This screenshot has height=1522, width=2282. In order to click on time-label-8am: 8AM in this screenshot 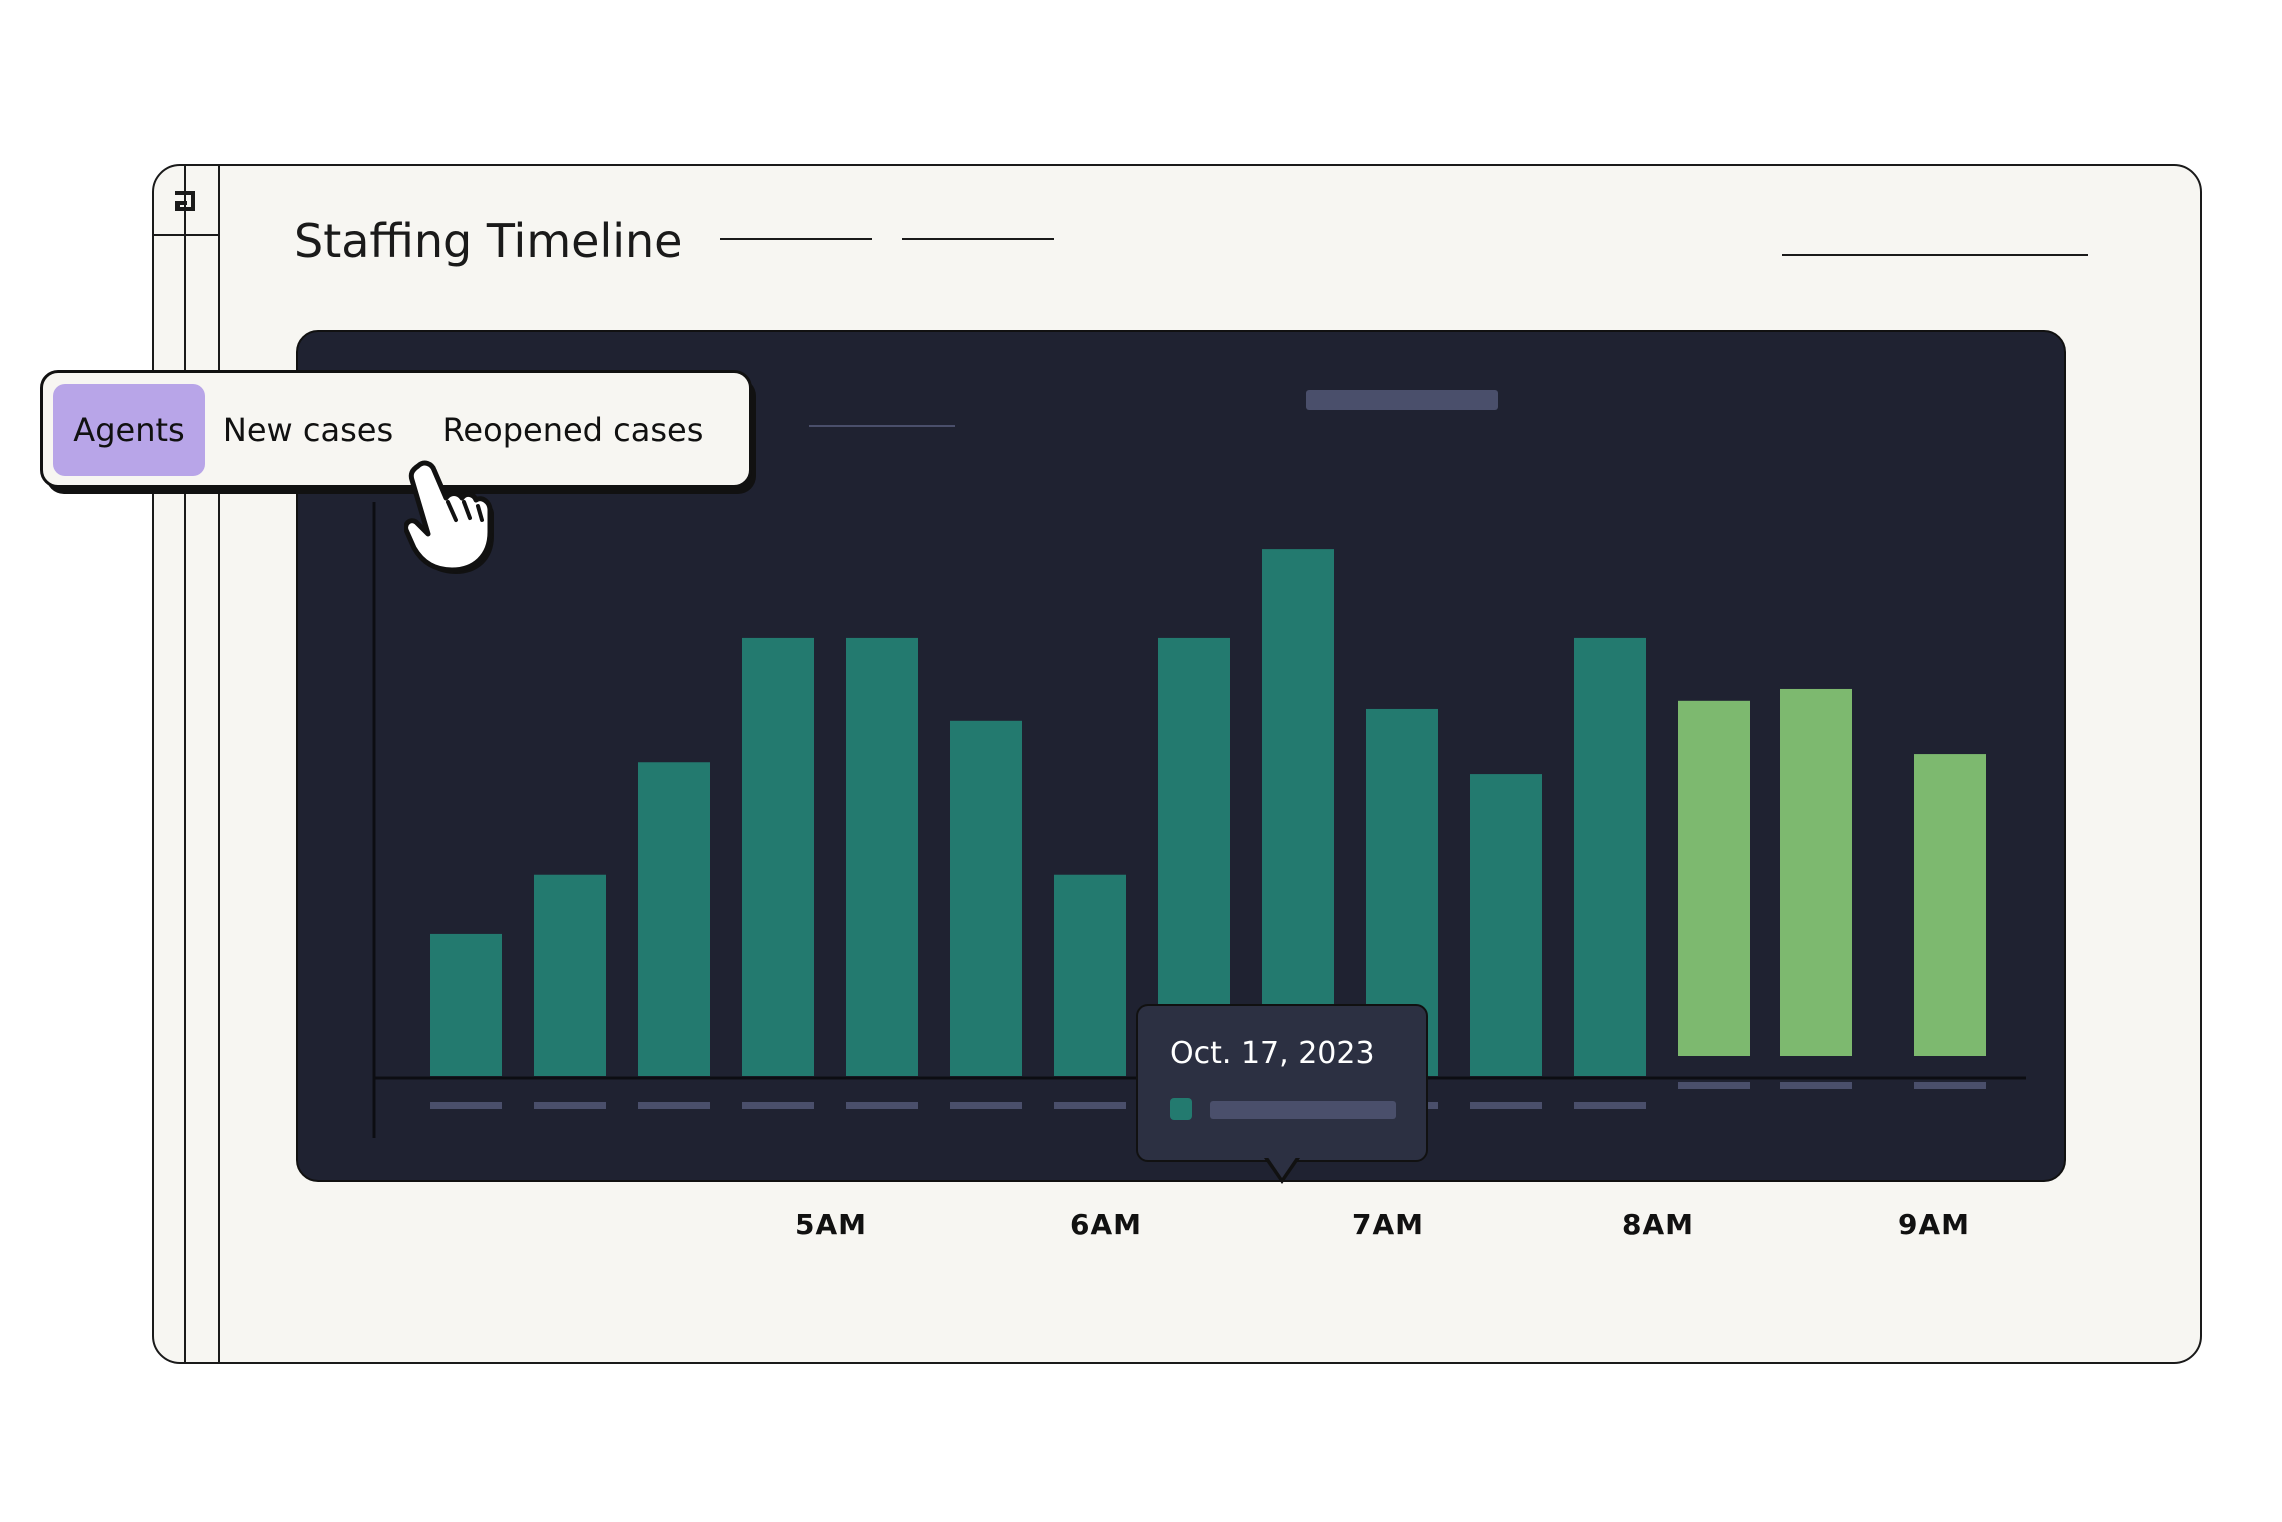, I will do `click(1658, 1224)`.